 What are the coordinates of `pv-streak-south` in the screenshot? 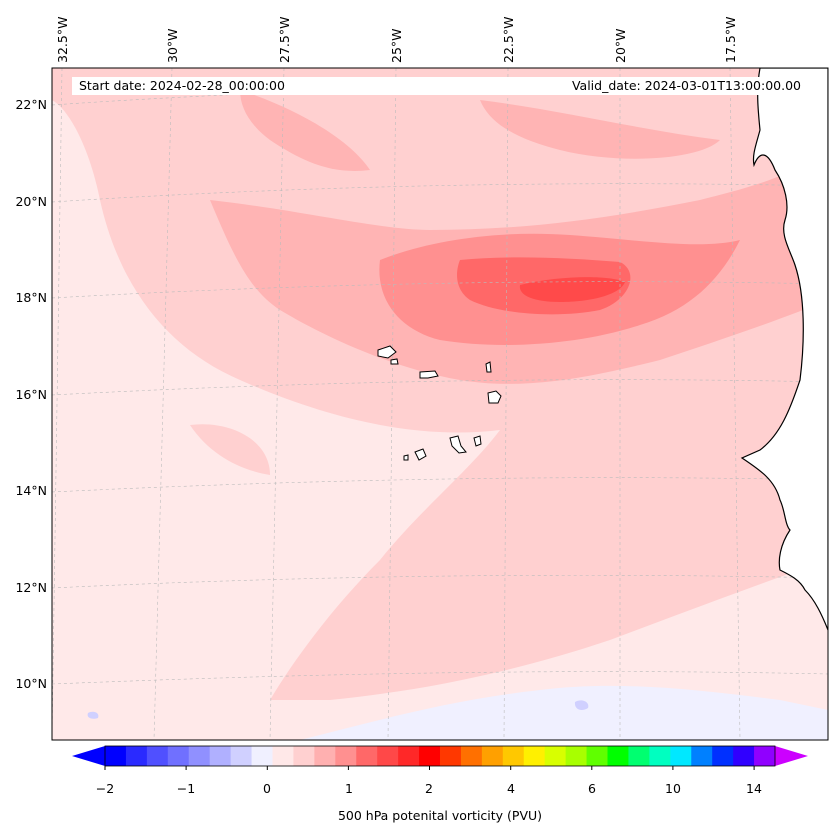 It's located at (230, 449).